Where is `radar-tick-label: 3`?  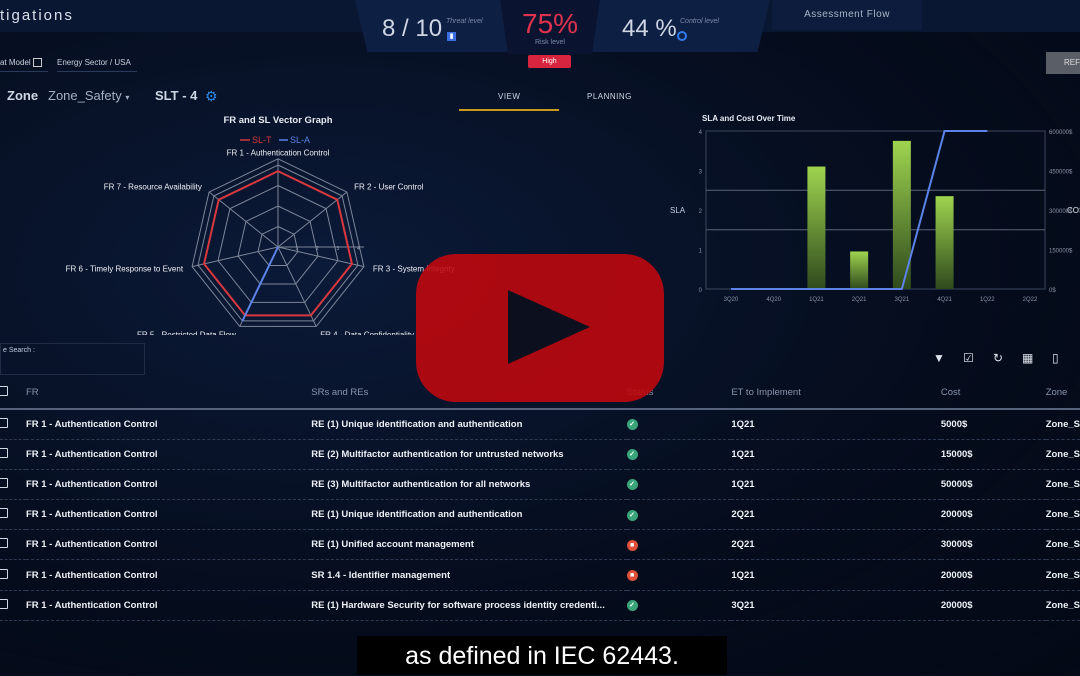 radar-tick-label: 3 is located at coordinates (338, 249).